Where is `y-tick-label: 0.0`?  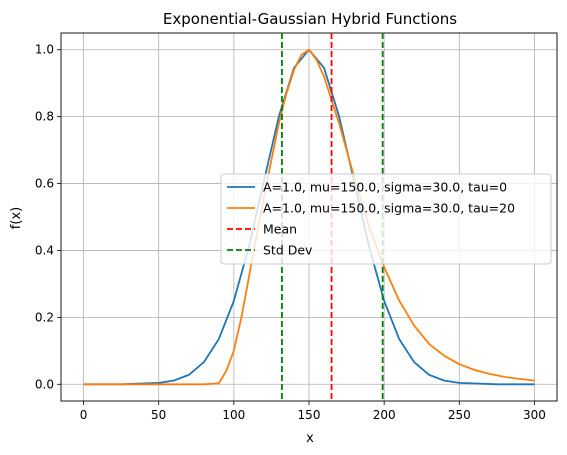
y-tick-label: 0.0 is located at coordinates (44, 384).